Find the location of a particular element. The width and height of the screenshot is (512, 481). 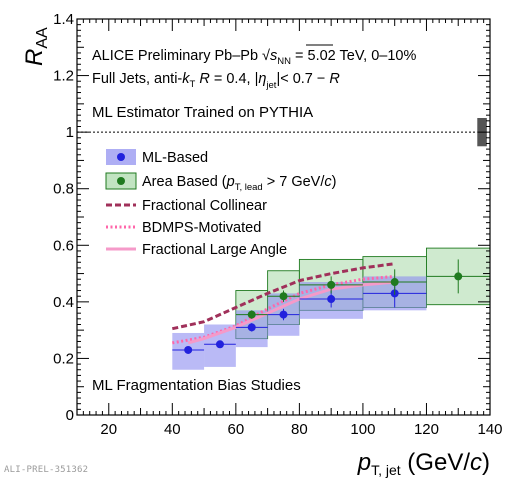

y-tick-label: 0.4 is located at coordinates (63, 302).